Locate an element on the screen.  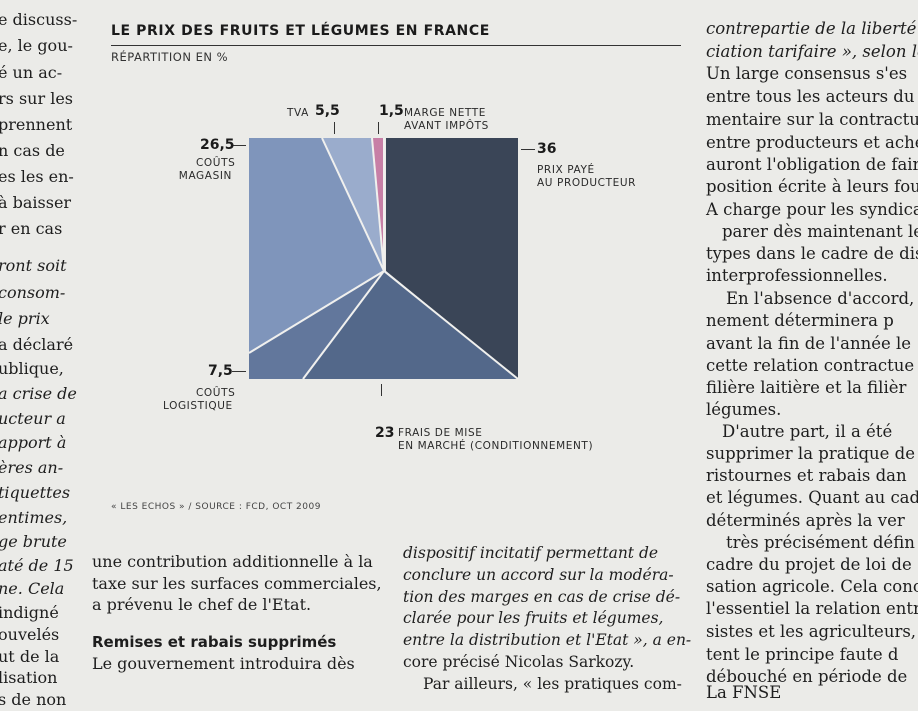
text-line: ublique, is located at coordinates (32, 368).